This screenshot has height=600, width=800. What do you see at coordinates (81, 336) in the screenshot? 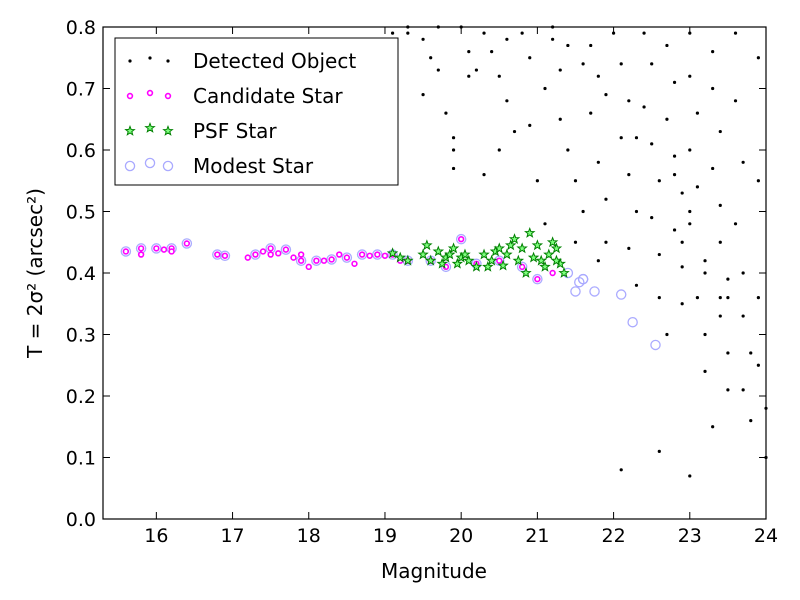
I see `y-tick-label: 0.3` at bounding box center [81, 336].